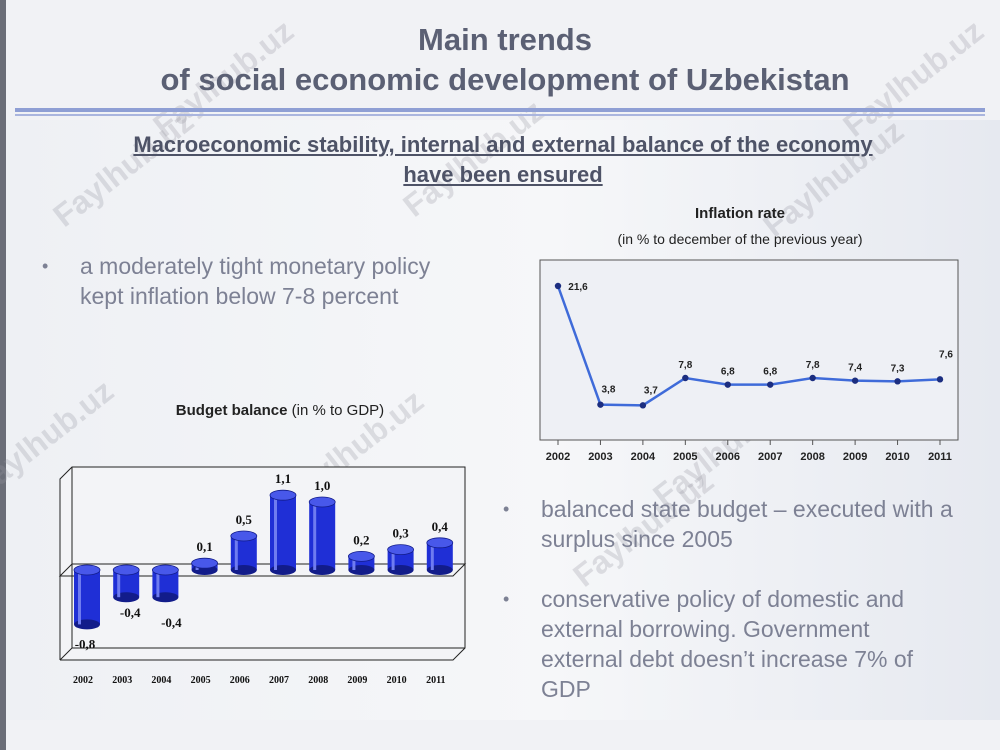  I want to click on data-label: 3,8, so click(608, 390).